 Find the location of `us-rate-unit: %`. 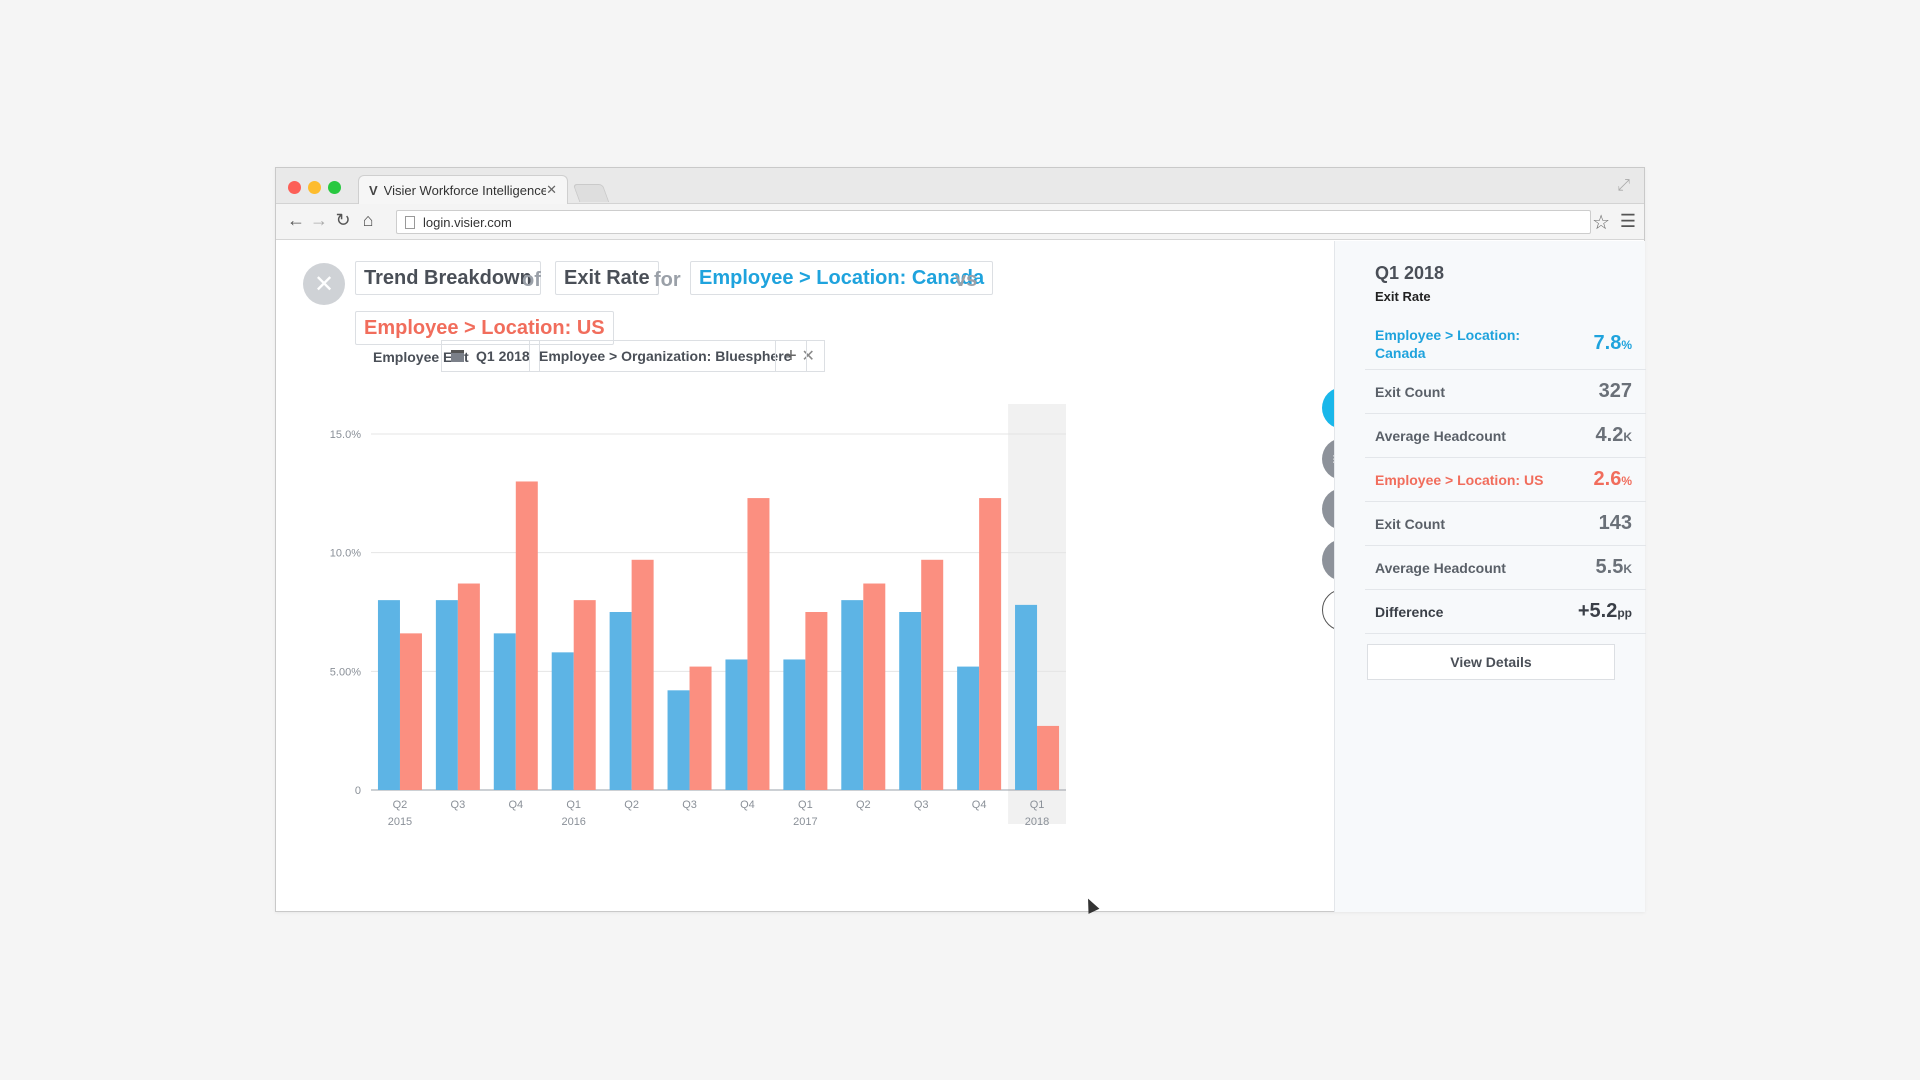

us-rate-unit: % is located at coordinates (1626, 481).